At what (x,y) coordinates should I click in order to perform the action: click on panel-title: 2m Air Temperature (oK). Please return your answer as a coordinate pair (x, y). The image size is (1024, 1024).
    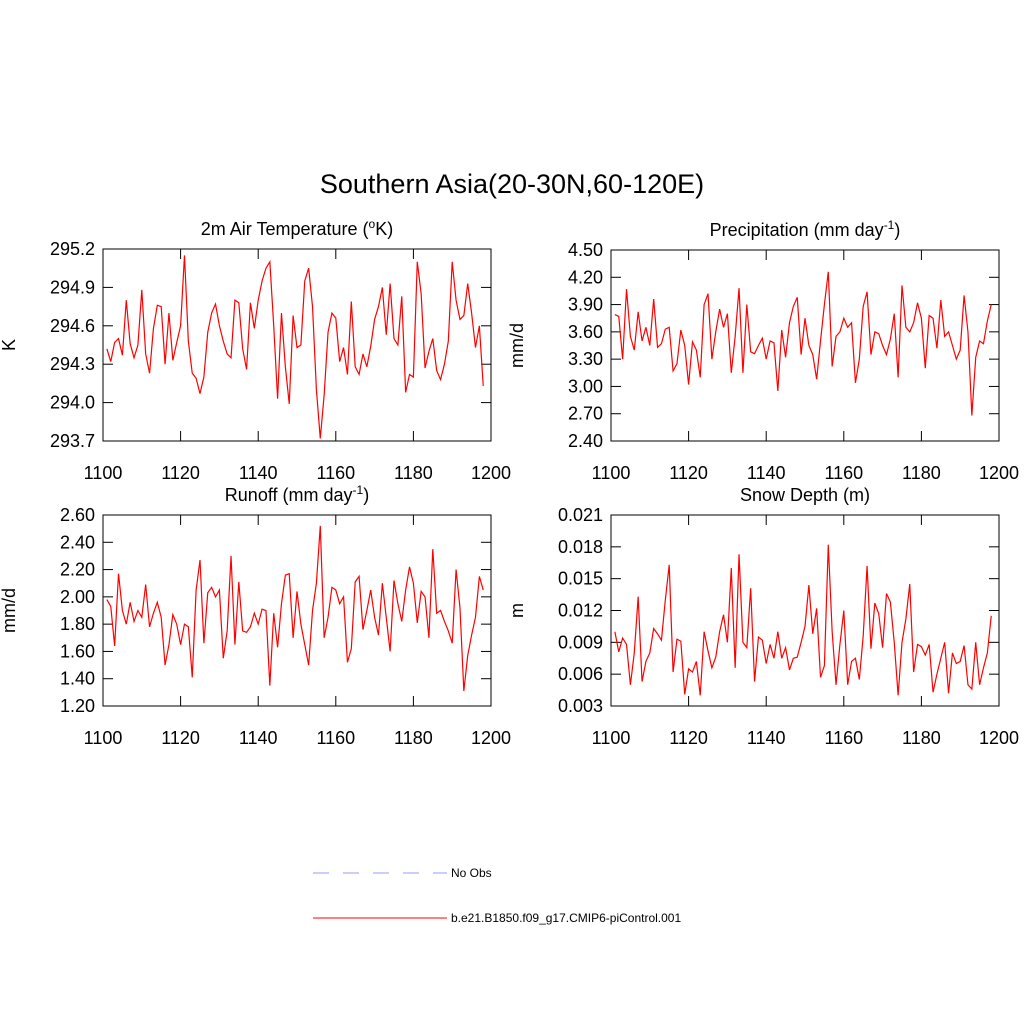
    Looking at the image, I should click on (297, 228).